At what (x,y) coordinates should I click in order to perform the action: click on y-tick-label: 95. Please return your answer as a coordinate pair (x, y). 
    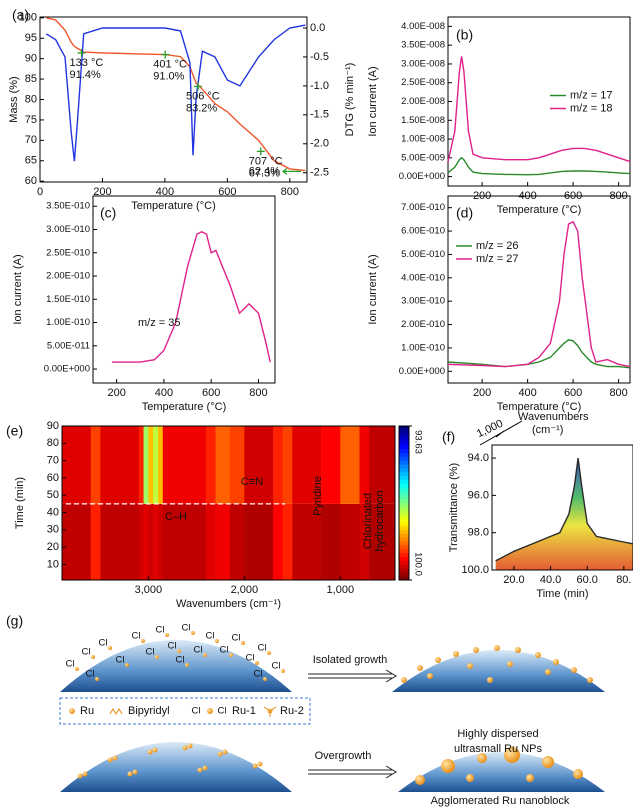
    Looking at the image, I should click on (31, 38).